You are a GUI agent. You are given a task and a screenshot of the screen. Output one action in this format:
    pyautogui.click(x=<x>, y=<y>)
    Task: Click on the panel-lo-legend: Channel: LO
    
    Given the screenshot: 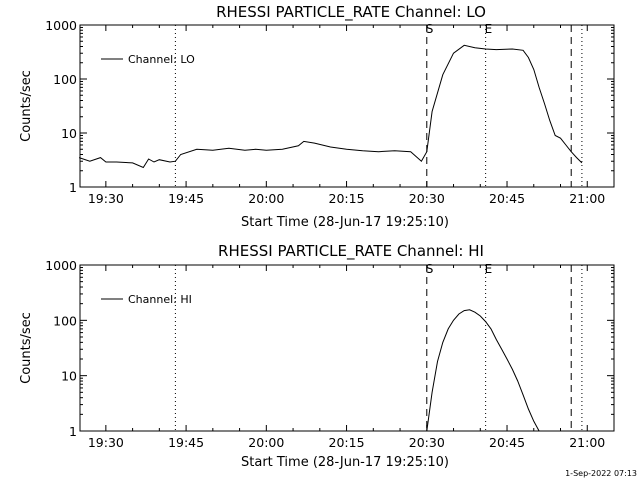 What is the action you would take?
    pyautogui.click(x=148, y=59)
    